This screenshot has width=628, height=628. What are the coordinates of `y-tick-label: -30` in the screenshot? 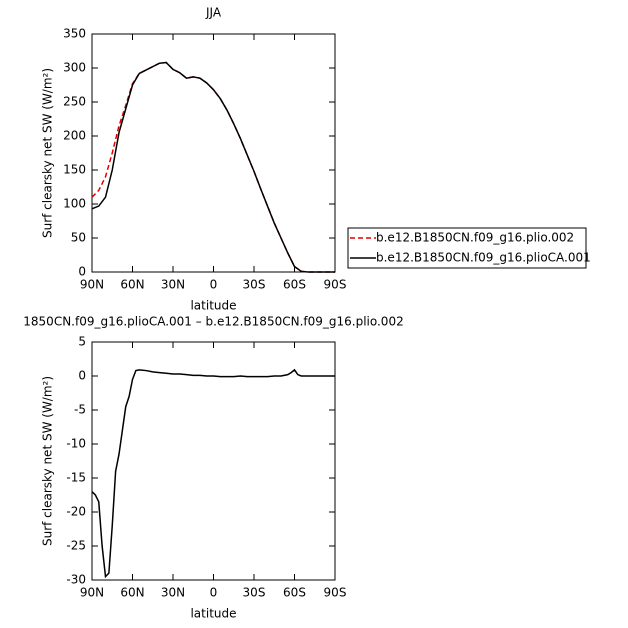 It's located at (76, 580).